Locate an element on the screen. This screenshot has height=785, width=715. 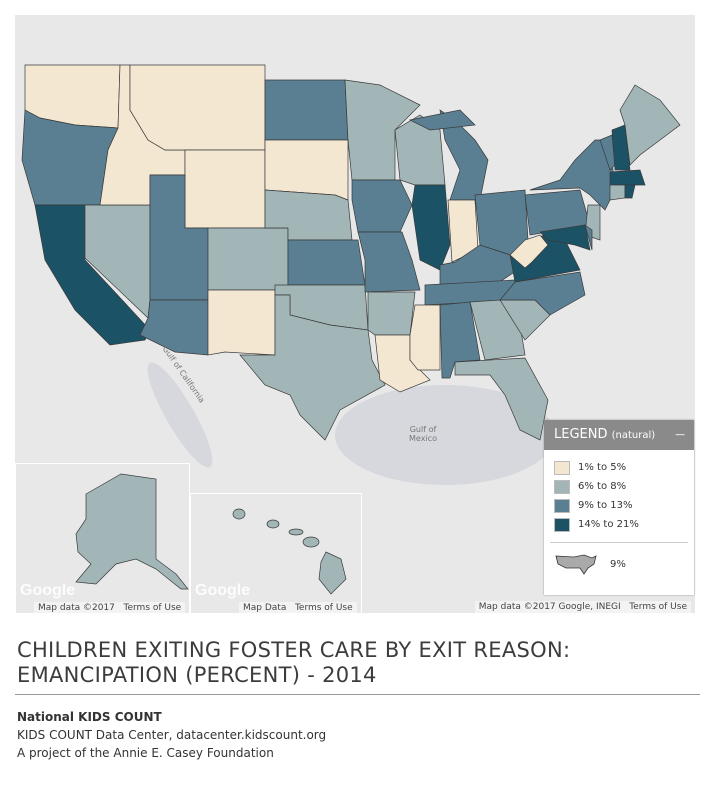
alaska-attribution-bar: Map data ©2017 Terms of Use is located at coordinates (110, 607).